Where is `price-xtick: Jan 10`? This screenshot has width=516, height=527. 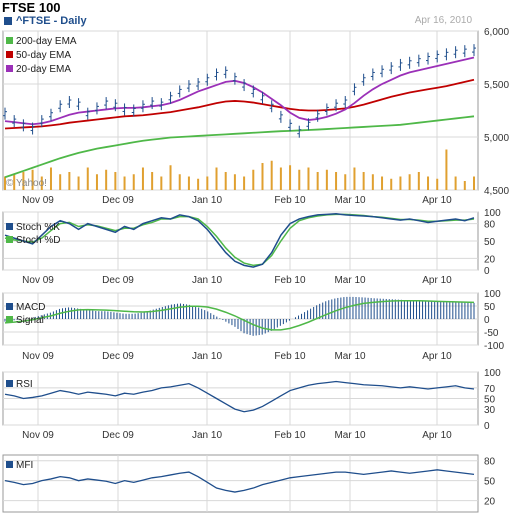 price-xtick: Jan 10 is located at coordinates (207, 200).